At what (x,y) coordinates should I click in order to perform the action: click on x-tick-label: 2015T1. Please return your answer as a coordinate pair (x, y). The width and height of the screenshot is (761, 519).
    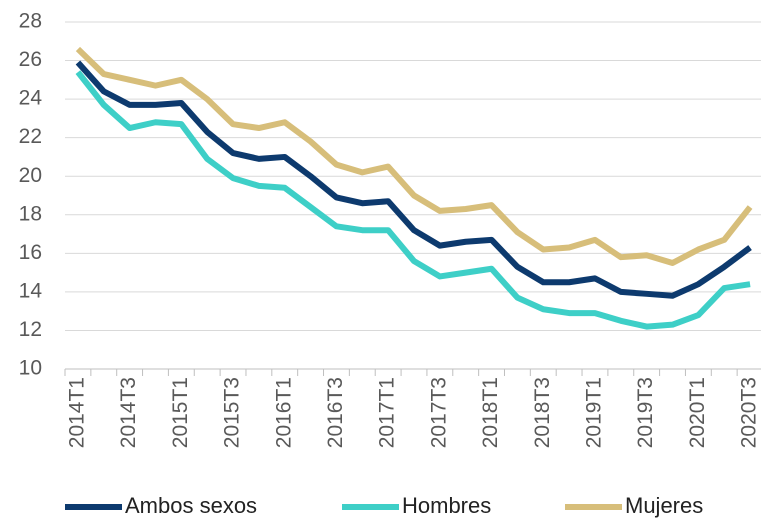
    Looking at the image, I should click on (180, 412).